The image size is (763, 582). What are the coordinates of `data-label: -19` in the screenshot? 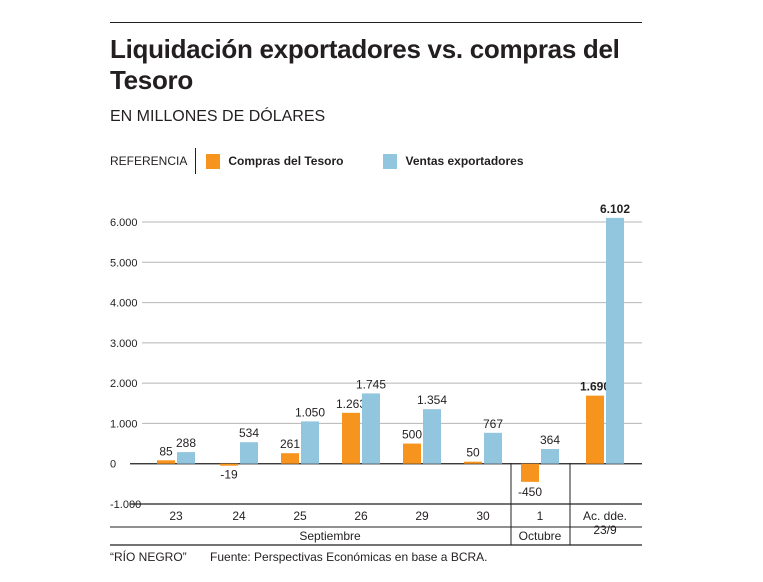 It's located at (229, 474).